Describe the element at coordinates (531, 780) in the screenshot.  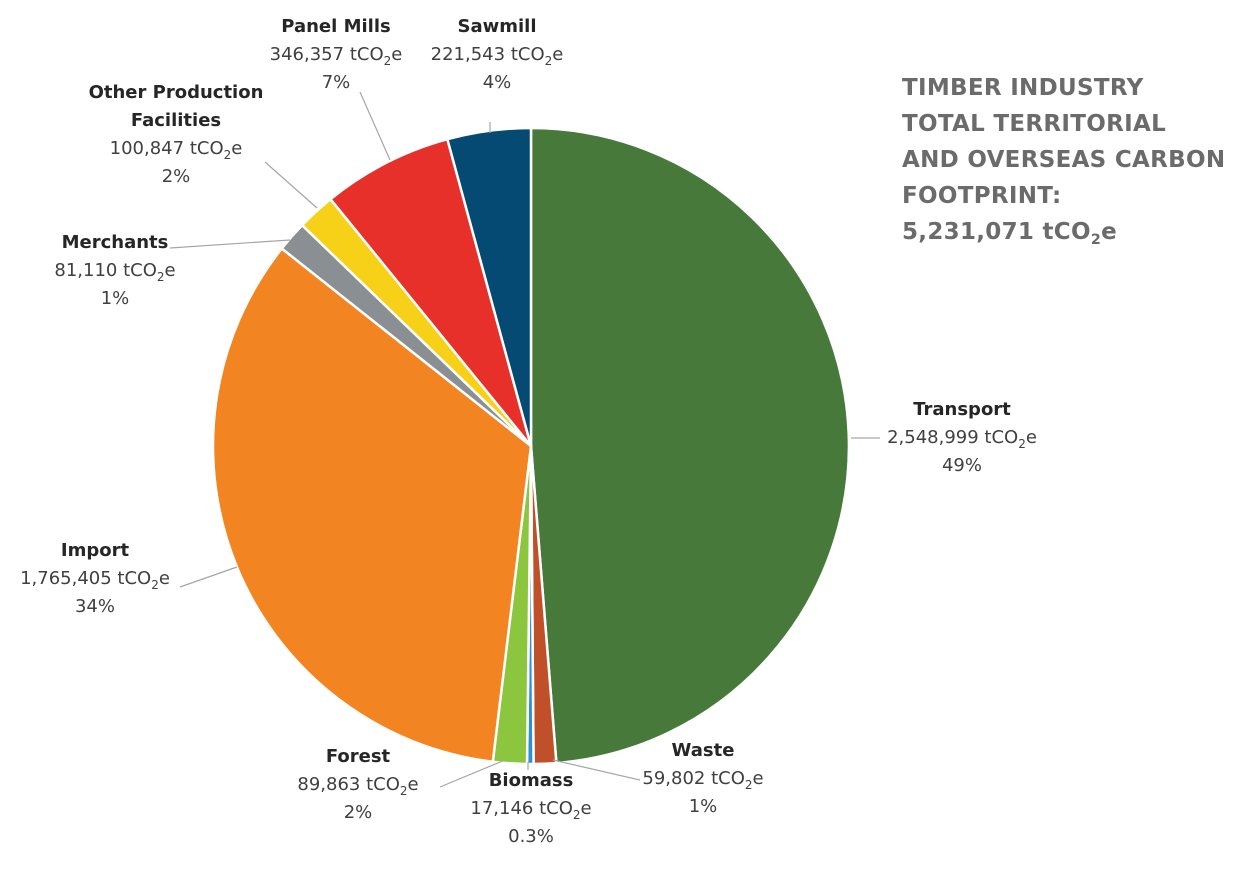
I see `slice-name-label: Biomass` at that location.